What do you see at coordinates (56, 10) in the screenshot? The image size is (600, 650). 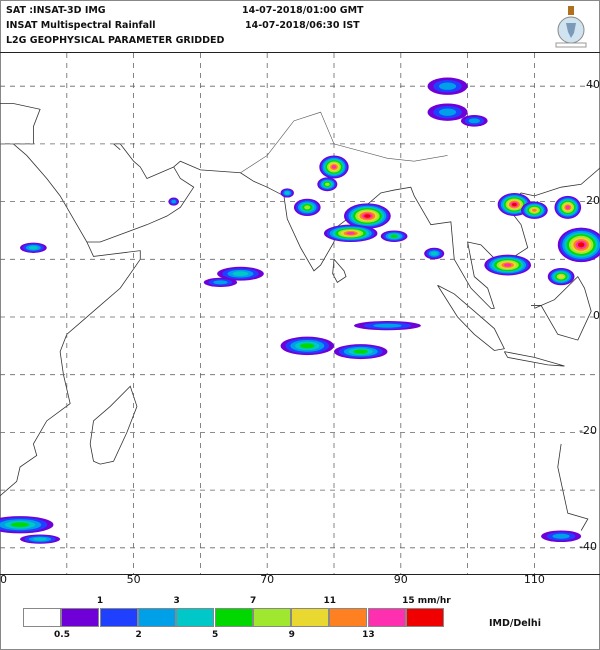 I see `satellite-label: SAT :INSAT-3D IMG` at bounding box center [56, 10].